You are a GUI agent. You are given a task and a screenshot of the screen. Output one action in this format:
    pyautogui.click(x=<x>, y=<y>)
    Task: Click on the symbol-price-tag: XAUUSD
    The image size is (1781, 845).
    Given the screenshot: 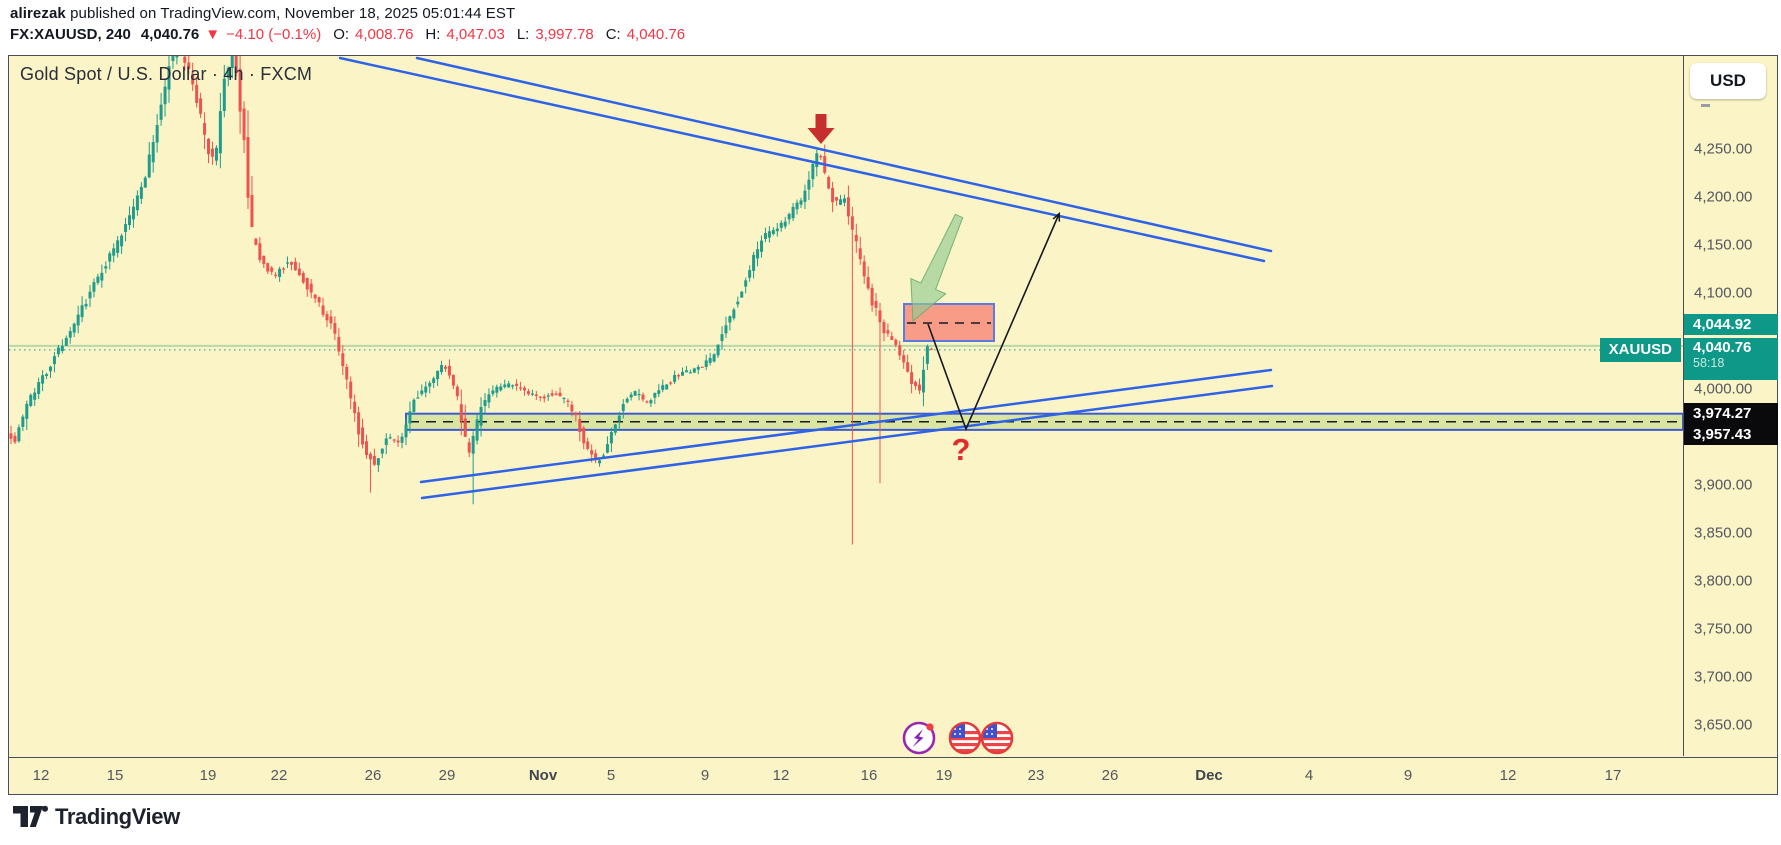 What is the action you would take?
    pyautogui.click(x=1640, y=350)
    